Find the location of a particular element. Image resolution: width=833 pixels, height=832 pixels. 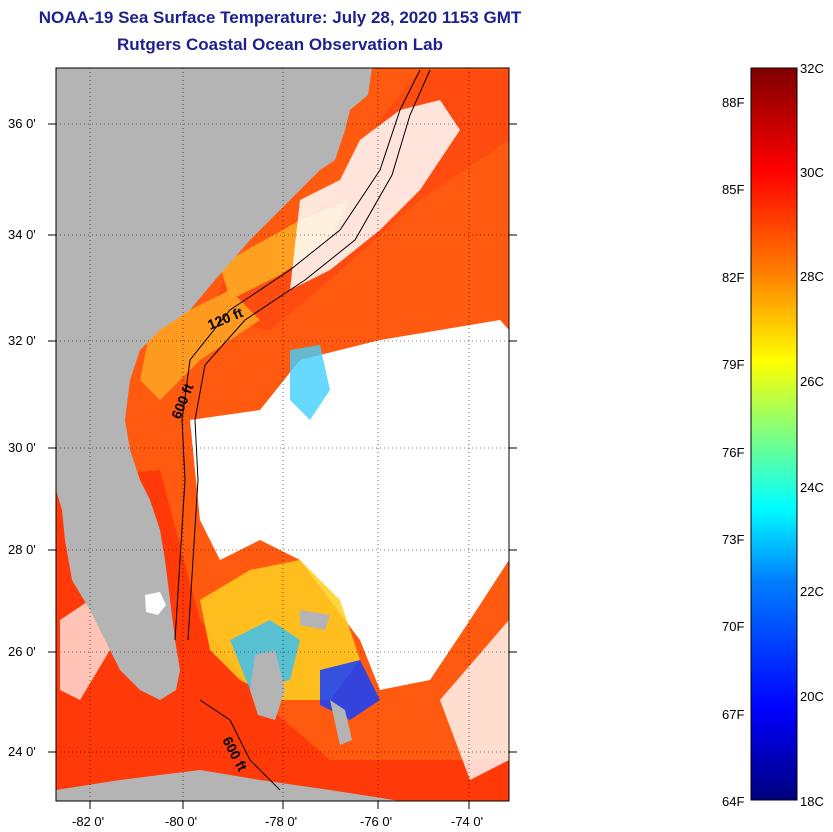

colorbar-fahrenheit-label: 76F is located at coordinates (733, 452).